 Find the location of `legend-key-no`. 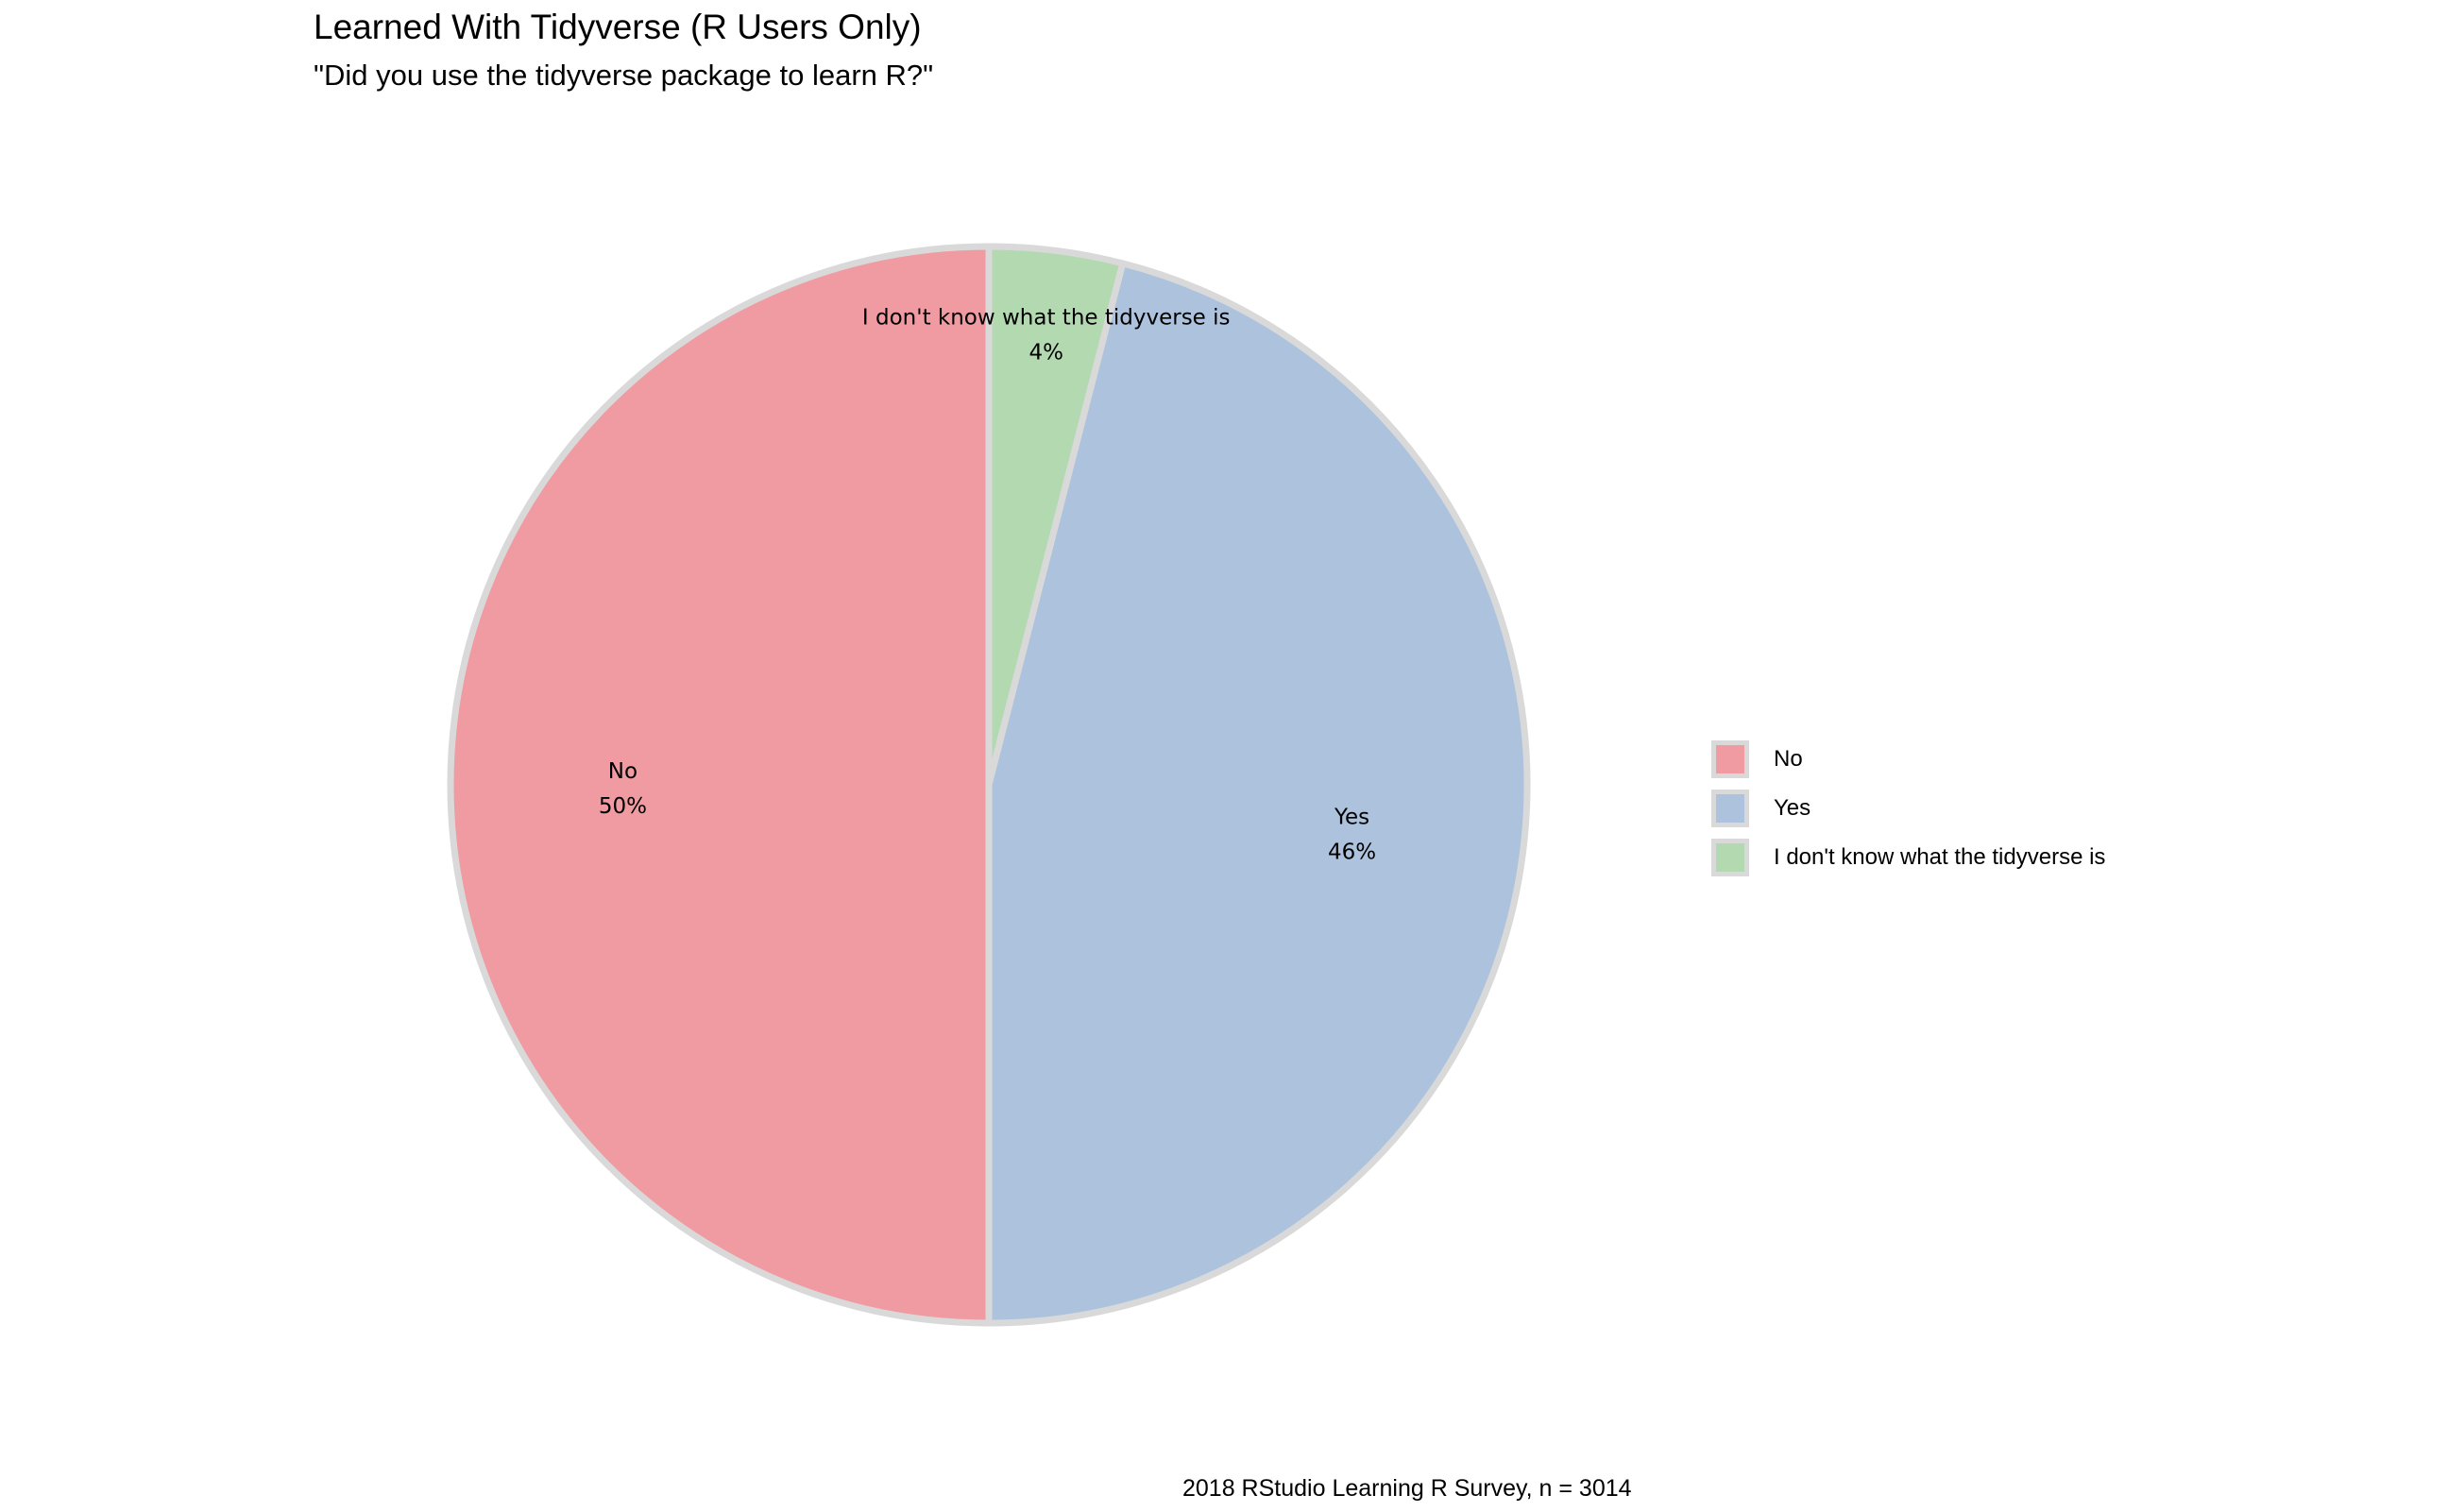

legend-key-no is located at coordinates (1730, 759).